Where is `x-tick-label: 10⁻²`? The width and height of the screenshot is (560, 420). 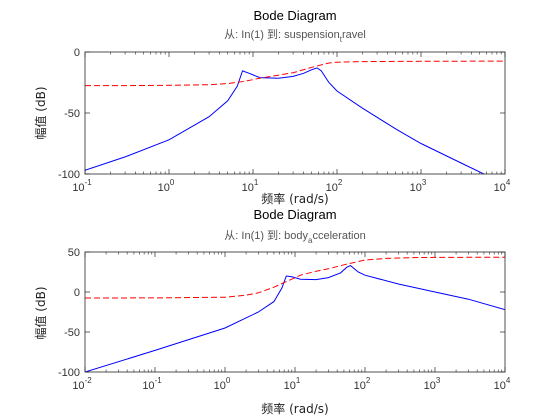
x-tick-label: 10⁻² is located at coordinates (82, 384).